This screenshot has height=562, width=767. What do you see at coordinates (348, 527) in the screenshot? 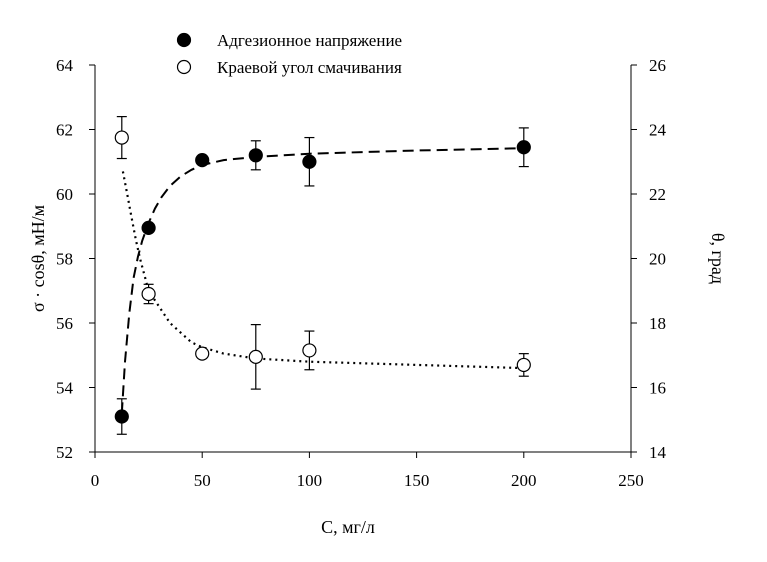
I see `x-axis-title: C, мг/л` at bounding box center [348, 527].